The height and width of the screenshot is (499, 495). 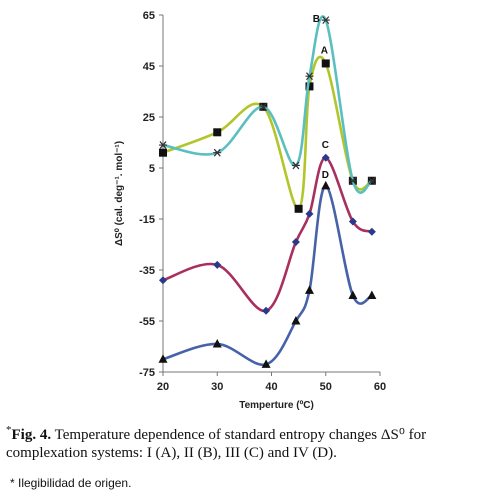 I want to click on y-tick-label: 5, so click(x=152, y=169).